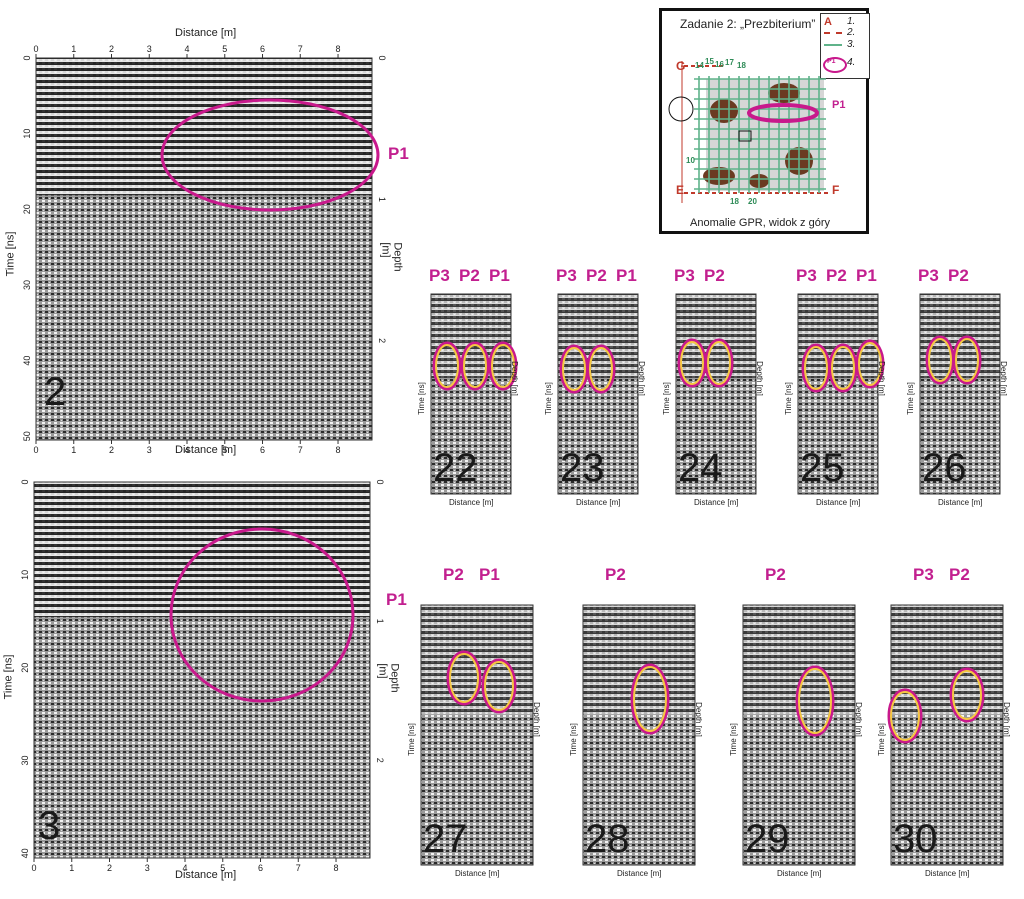  Describe the element at coordinates (475, 392) in the screenshot. I see `radargram-panel-22: P3 P2 P1 Distance [m] Time [ns] Depth [m] 22` at that location.